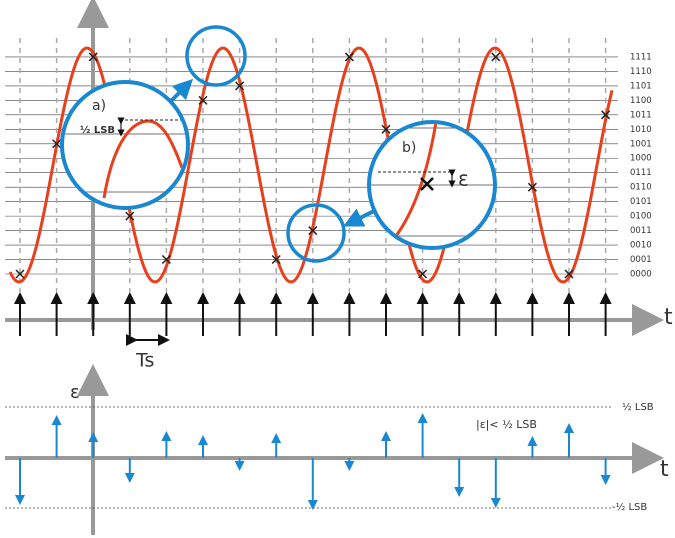 The image size is (675, 538). I want to click on zoom-target-b, so click(316, 233).